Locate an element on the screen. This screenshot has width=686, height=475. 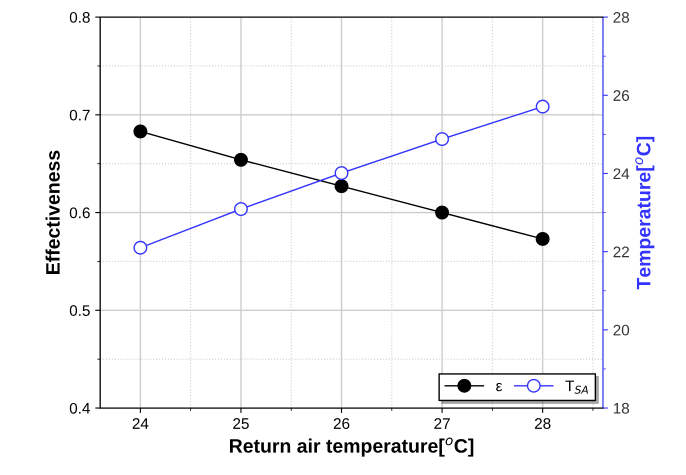
legend-label: ε is located at coordinates (499, 387).